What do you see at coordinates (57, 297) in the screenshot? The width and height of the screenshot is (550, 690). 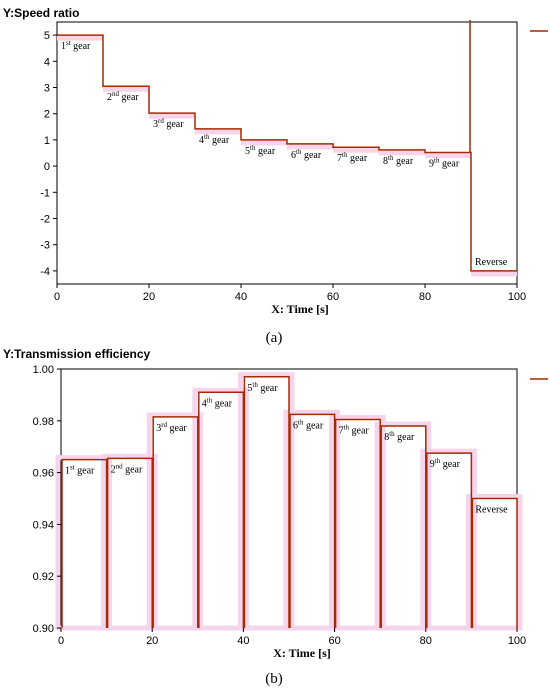 I see `x-tick-label-a-0: 0` at bounding box center [57, 297].